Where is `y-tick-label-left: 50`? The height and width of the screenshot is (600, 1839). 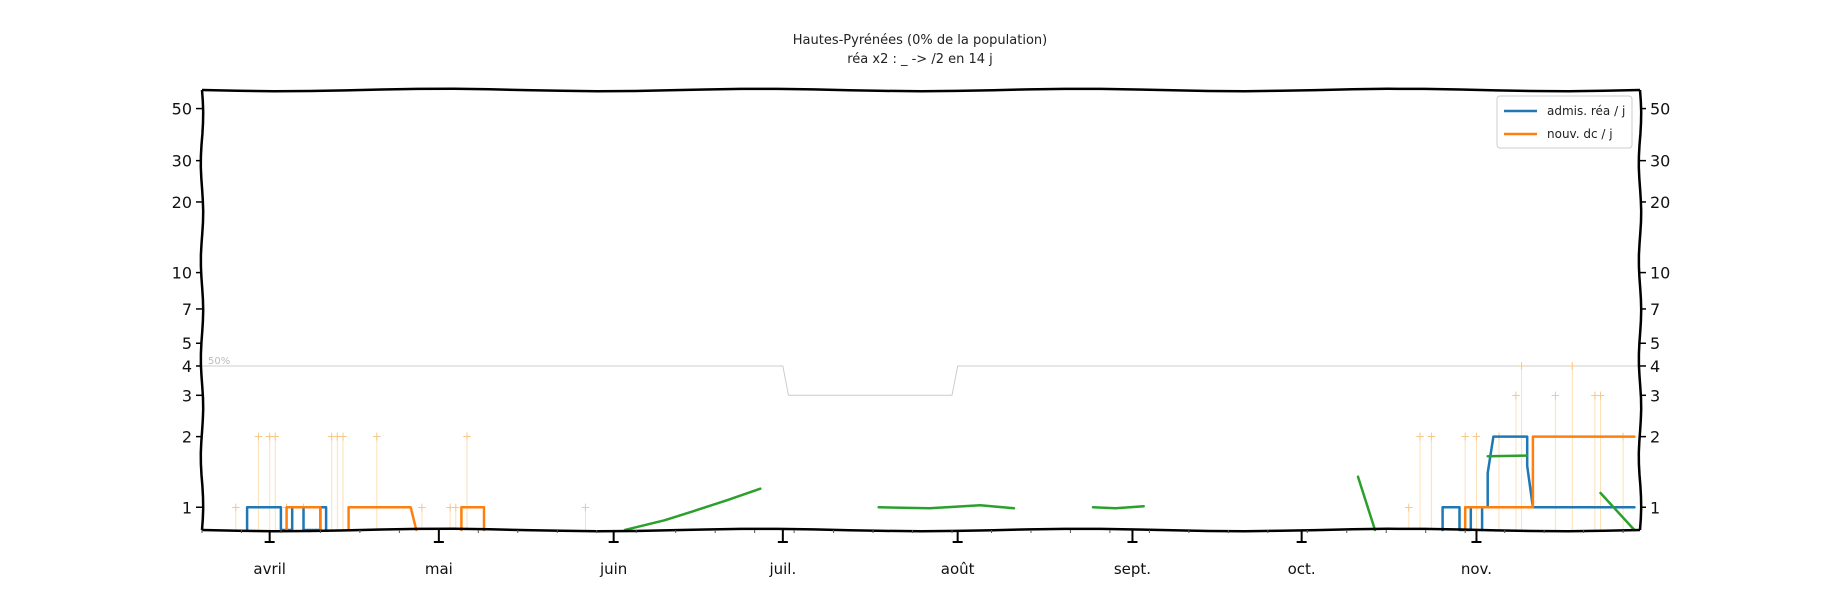 y-tick-label-left: 50 is located at coordinates (182, 109).